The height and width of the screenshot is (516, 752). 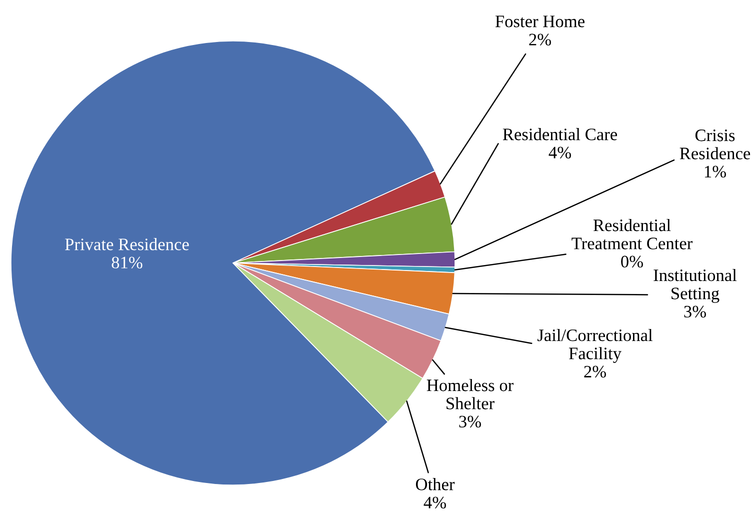 I want to click on data-label: 1%, so click(x=715, y=172).